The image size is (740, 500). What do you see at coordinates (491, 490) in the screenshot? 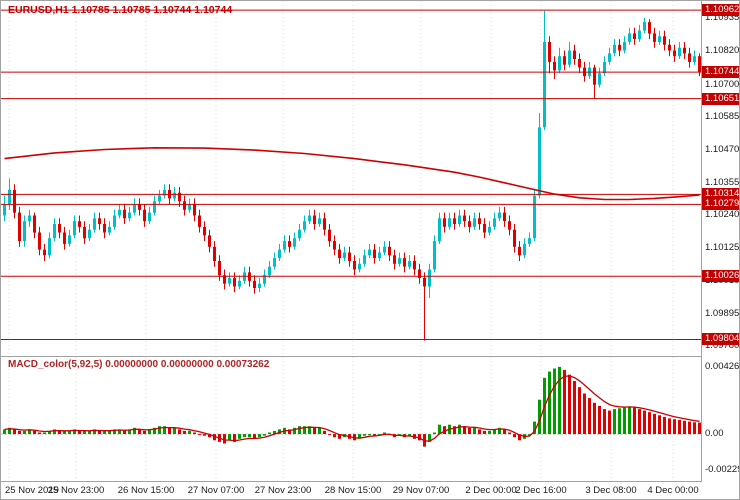
I see `time-axis-label: 2 Dec 00:00` at bounding box center [491, 490].